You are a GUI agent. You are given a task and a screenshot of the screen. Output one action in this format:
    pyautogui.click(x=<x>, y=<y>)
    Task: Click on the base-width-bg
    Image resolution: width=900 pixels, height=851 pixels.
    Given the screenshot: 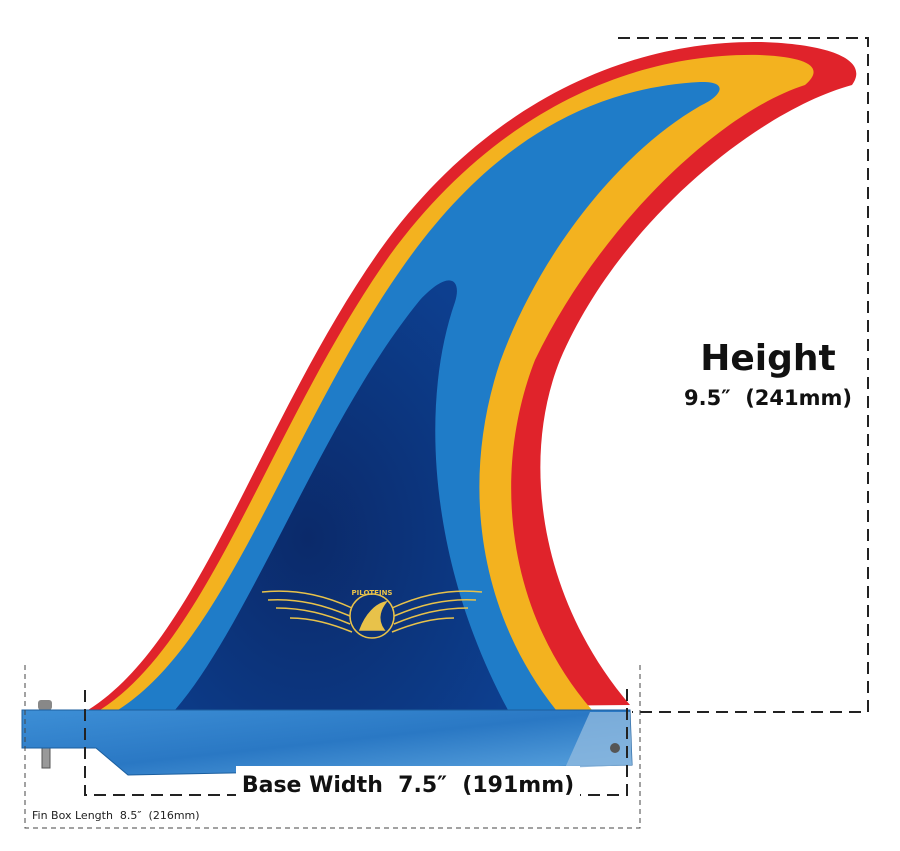 What is the action you would take?
    pyautogui.click(x=408, y=782)
    